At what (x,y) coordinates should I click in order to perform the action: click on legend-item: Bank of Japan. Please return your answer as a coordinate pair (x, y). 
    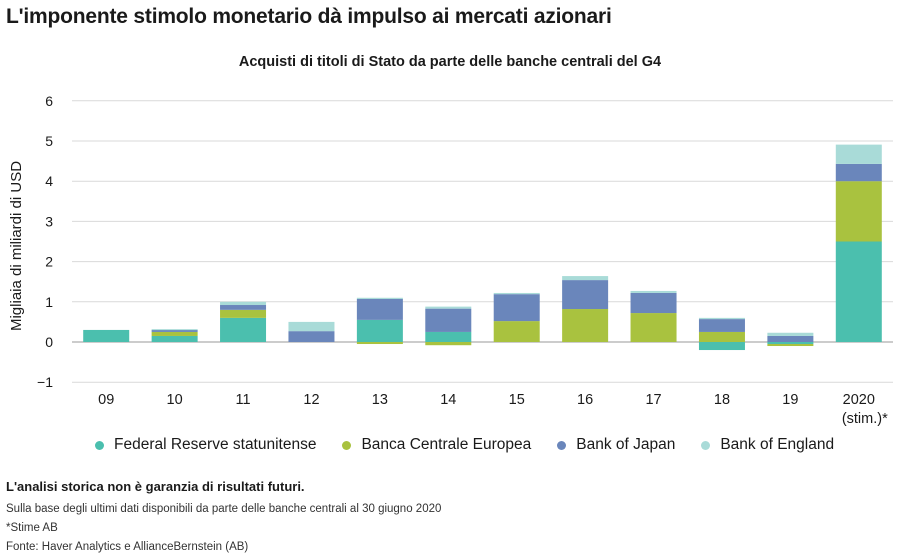
    Looking at the image, I should click on (616, 445).